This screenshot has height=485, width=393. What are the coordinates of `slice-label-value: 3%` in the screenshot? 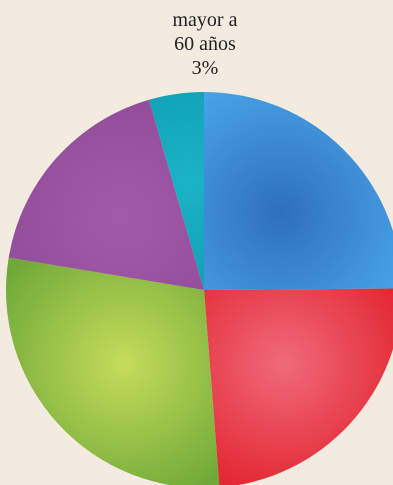 It's located at (205, 68).